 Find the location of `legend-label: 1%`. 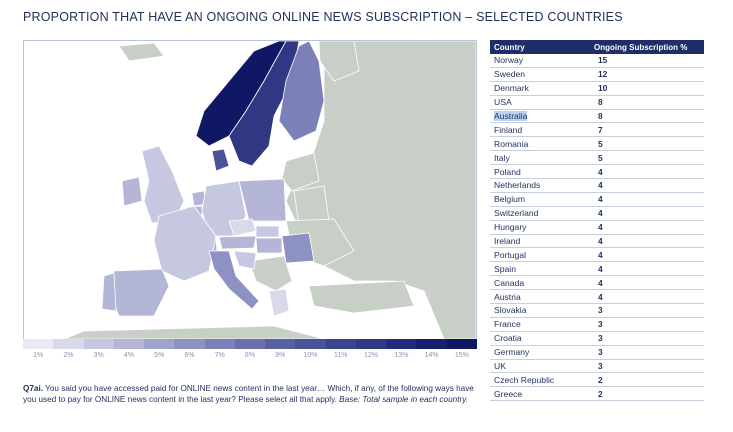

legend-label: 1% is located at coordinates (38, 355).